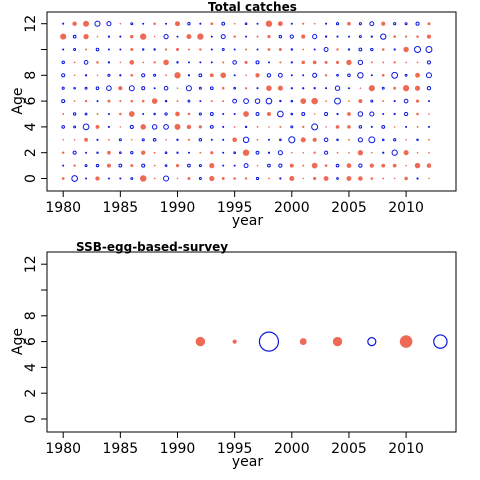 The height and width of the screenshot is (480, 480). I want to click on x-axis-label: year, so click(247, 462).